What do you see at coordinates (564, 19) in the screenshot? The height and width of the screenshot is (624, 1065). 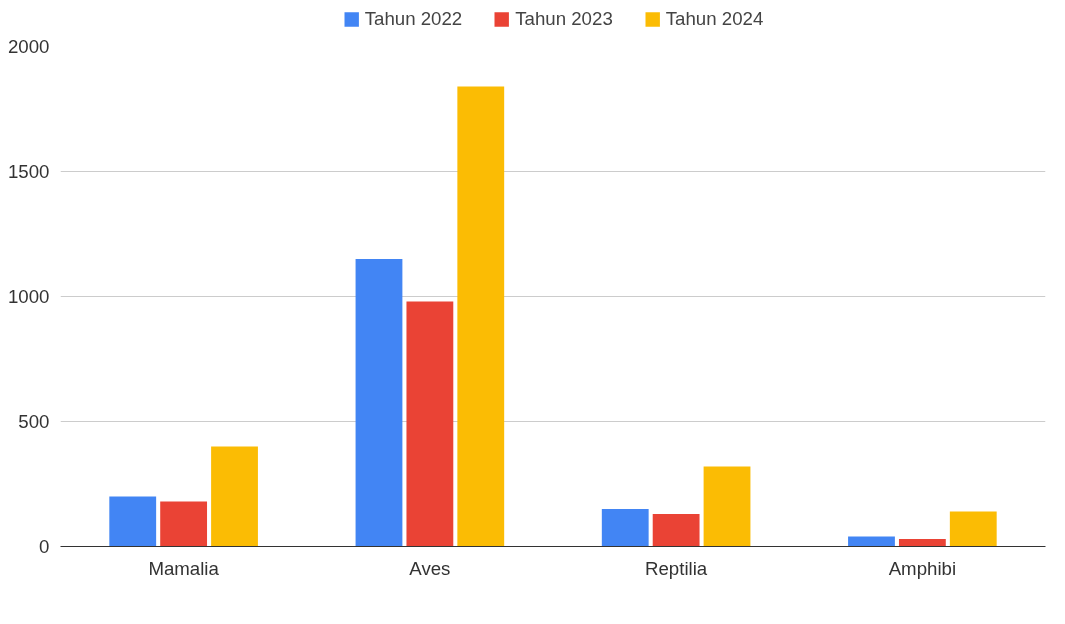 I see `legend-label: Tahun 2023` at bounding box center [564, 19].